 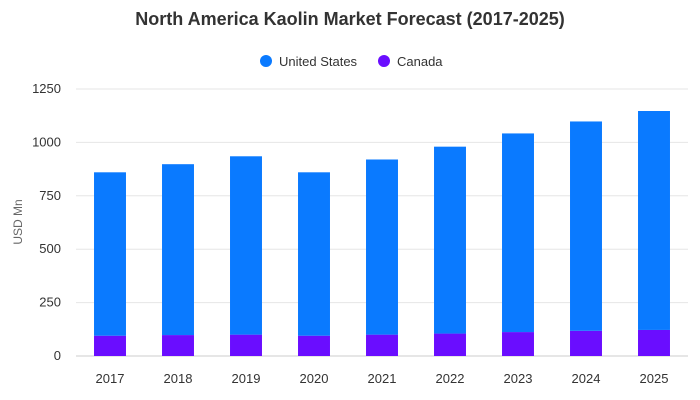 What do you see at coordinates (246, 345) in the screenshot?
I see `bar-canada-2019` at bounding box center [246, 345].